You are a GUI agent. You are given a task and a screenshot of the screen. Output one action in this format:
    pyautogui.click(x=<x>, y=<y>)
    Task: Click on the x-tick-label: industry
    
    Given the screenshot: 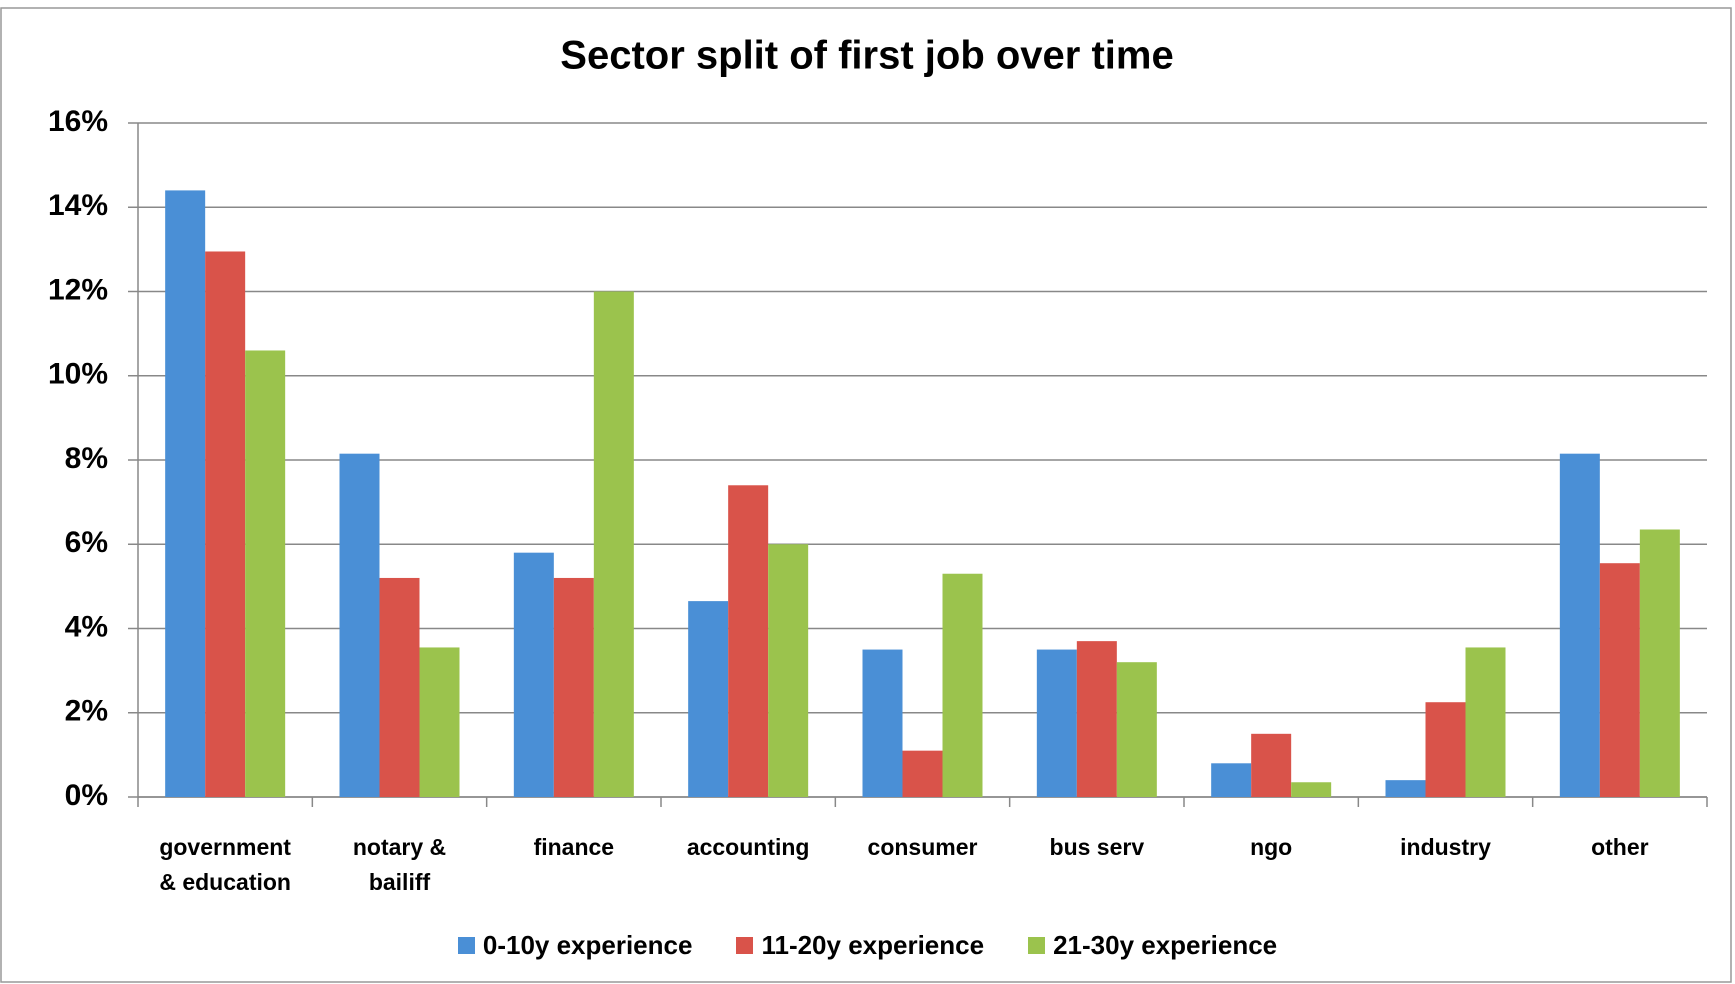 What is the action you would take?
    pyautogui.click(x=1445, y=847)
    